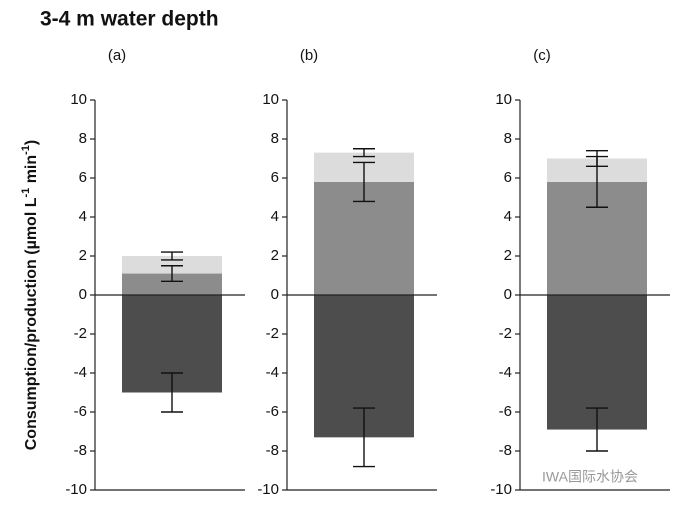  What do you see at coordinates (590, 477) in the screenshot?
I see `watermark: IWA国际水协会` at bounding box center [590, 477].